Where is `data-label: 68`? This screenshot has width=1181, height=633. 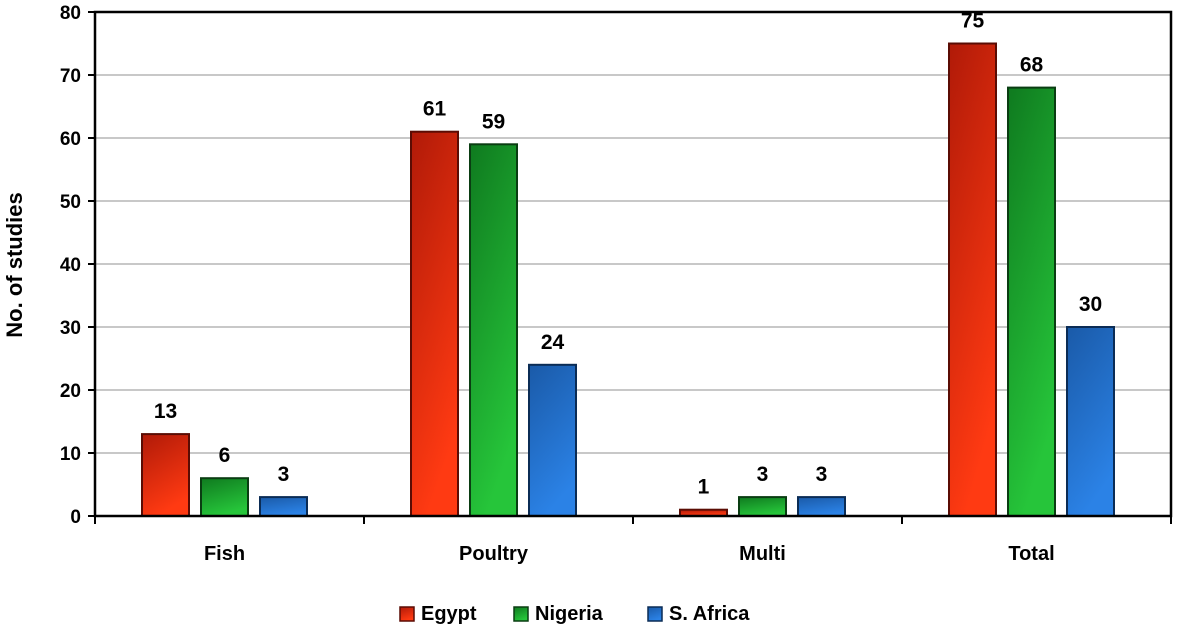 data-label: 68 is located at coordinates (1032, 65).